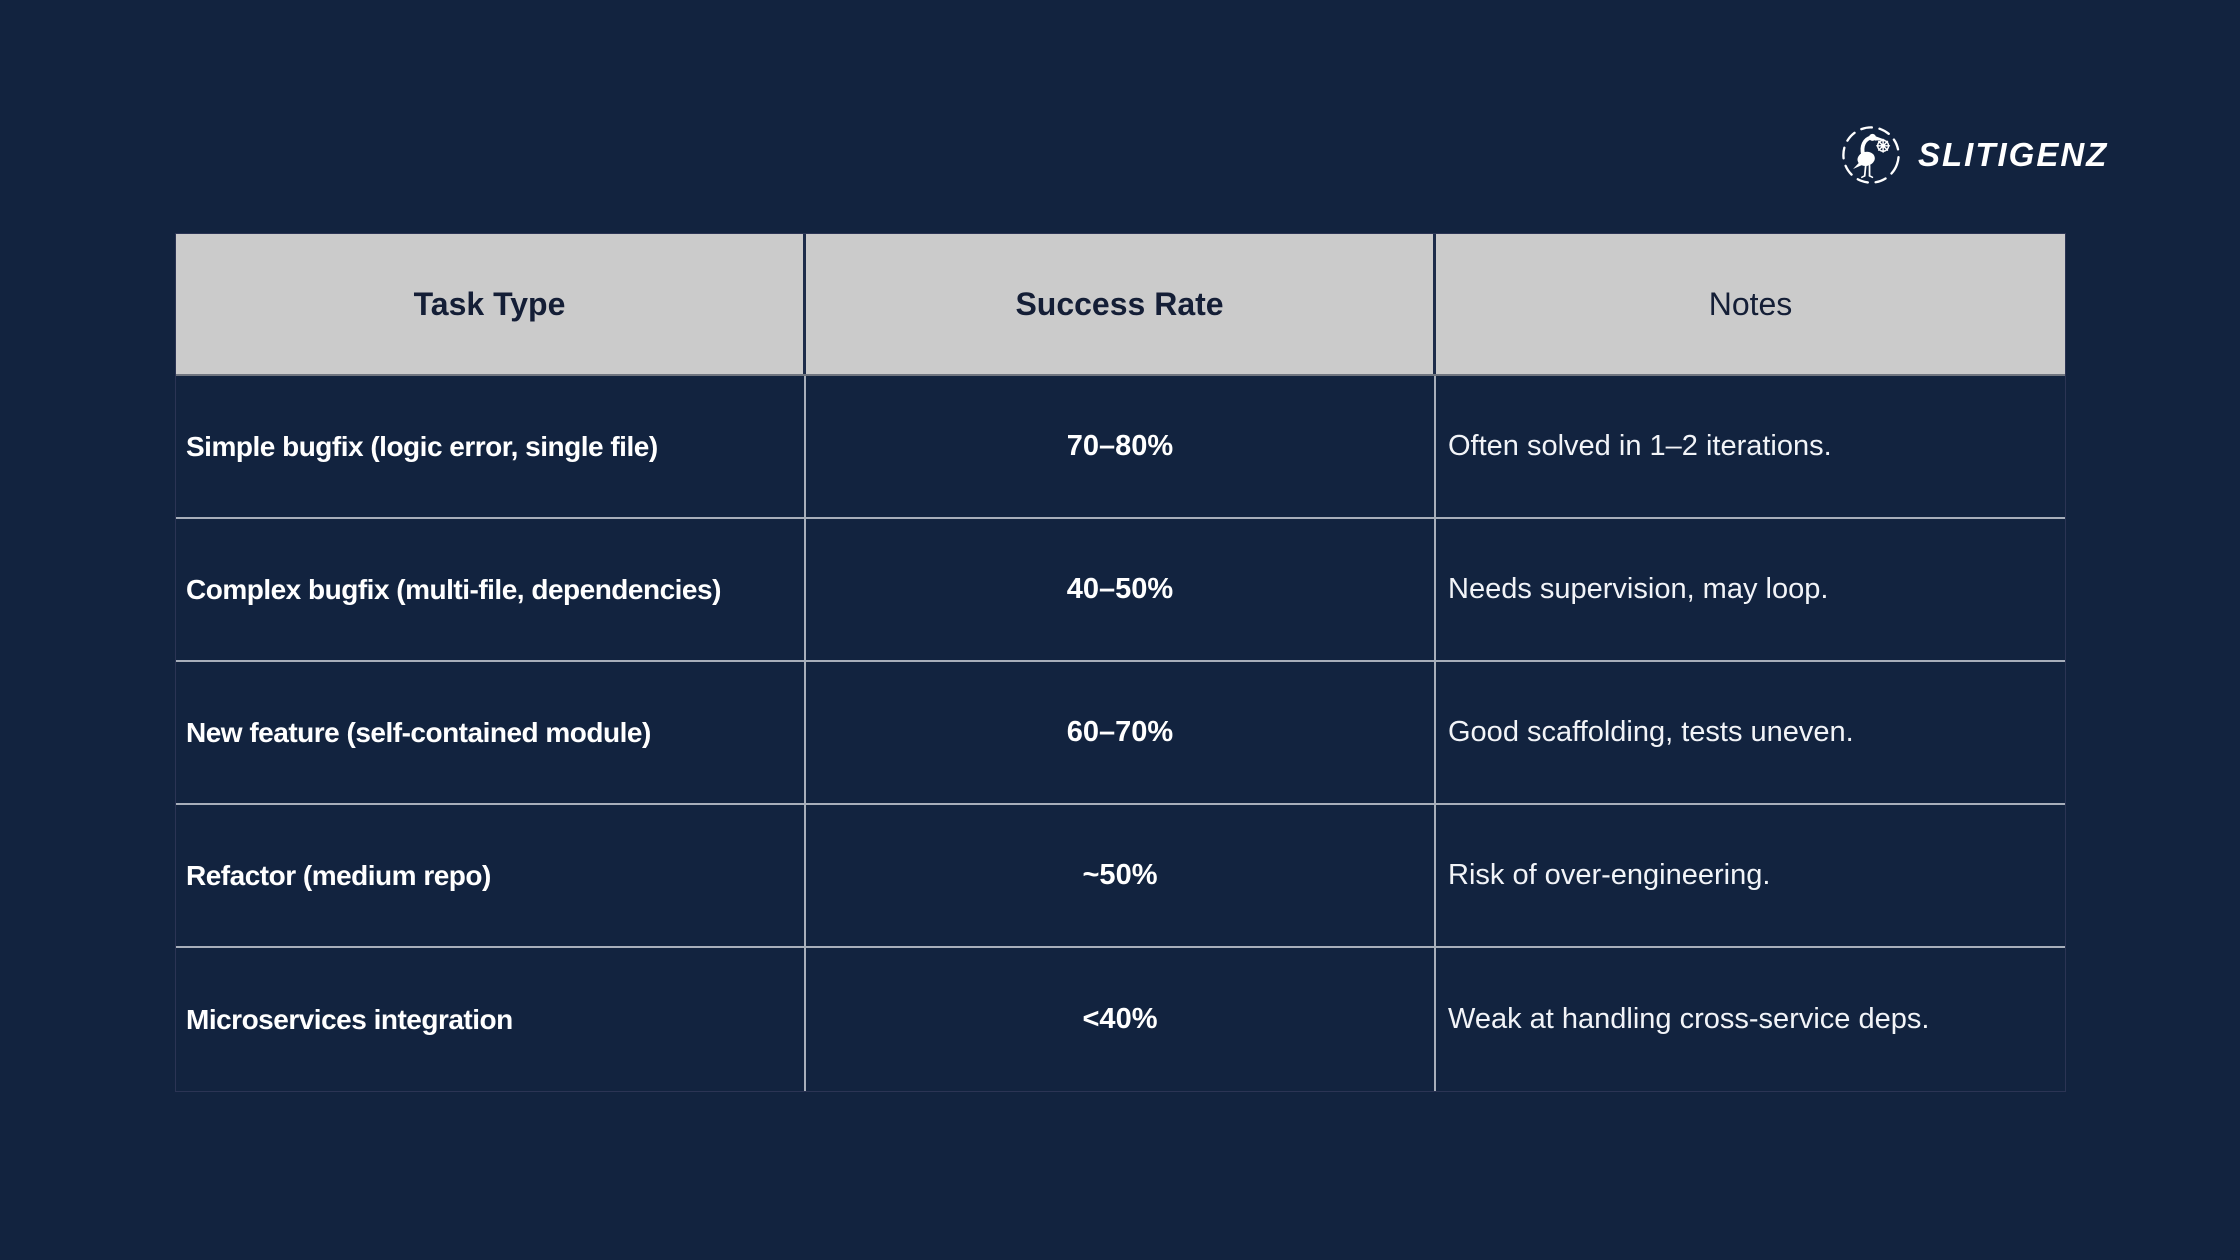 This screenshot has width=2240, height=1260. Describe the element at coordinates (1609, 875) in the screenshot. I see `cell-notes: Risk of over-engineering.` at that location.